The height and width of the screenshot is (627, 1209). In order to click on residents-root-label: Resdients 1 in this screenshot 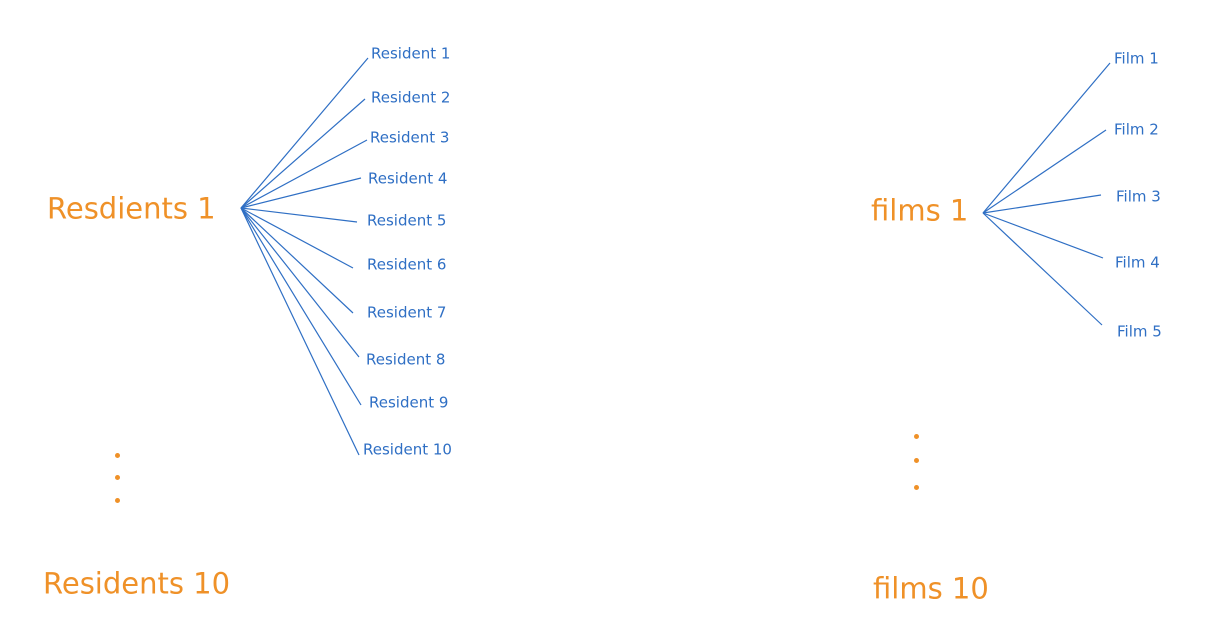, I will do `click(131, 208)`.